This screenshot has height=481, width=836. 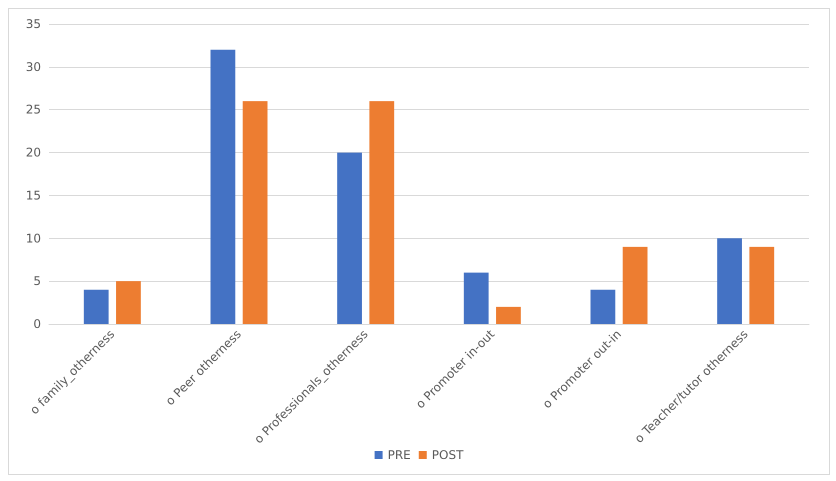 I want to click on y-tick-label: 25, so click(x=33, y=109).